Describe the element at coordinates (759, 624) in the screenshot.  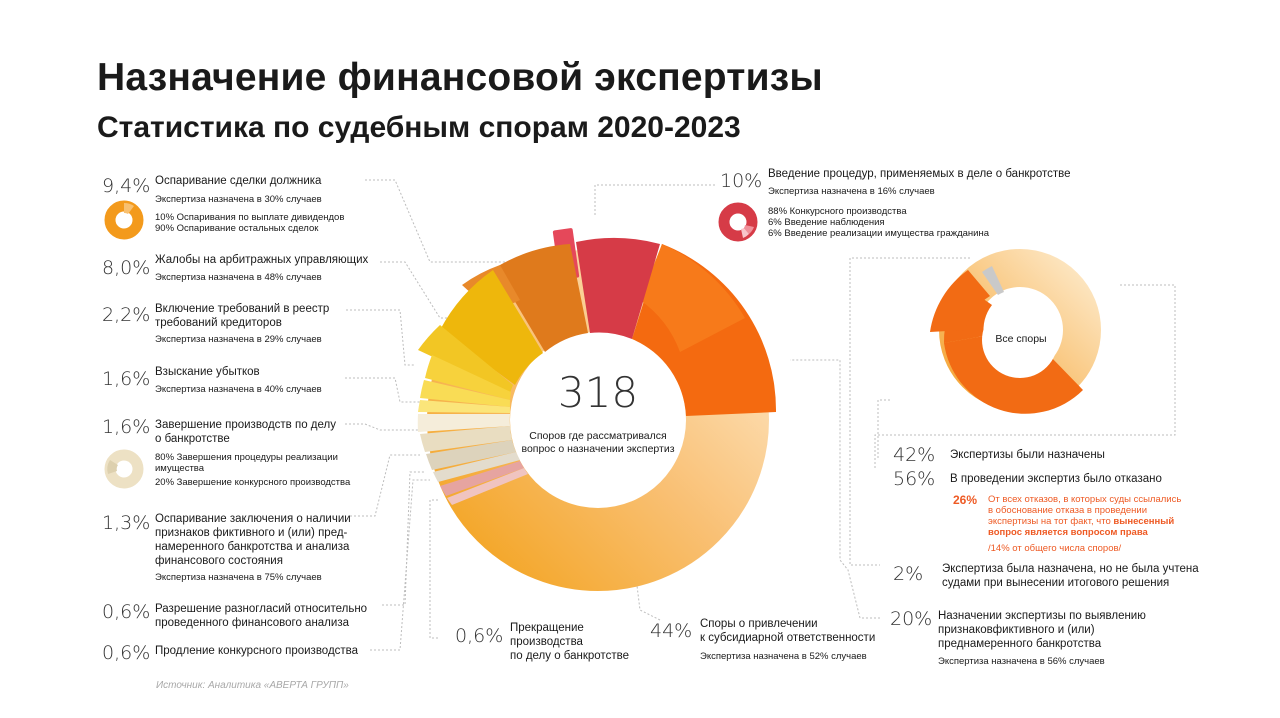
I see `label-name: Споры о привлечении` at that location.